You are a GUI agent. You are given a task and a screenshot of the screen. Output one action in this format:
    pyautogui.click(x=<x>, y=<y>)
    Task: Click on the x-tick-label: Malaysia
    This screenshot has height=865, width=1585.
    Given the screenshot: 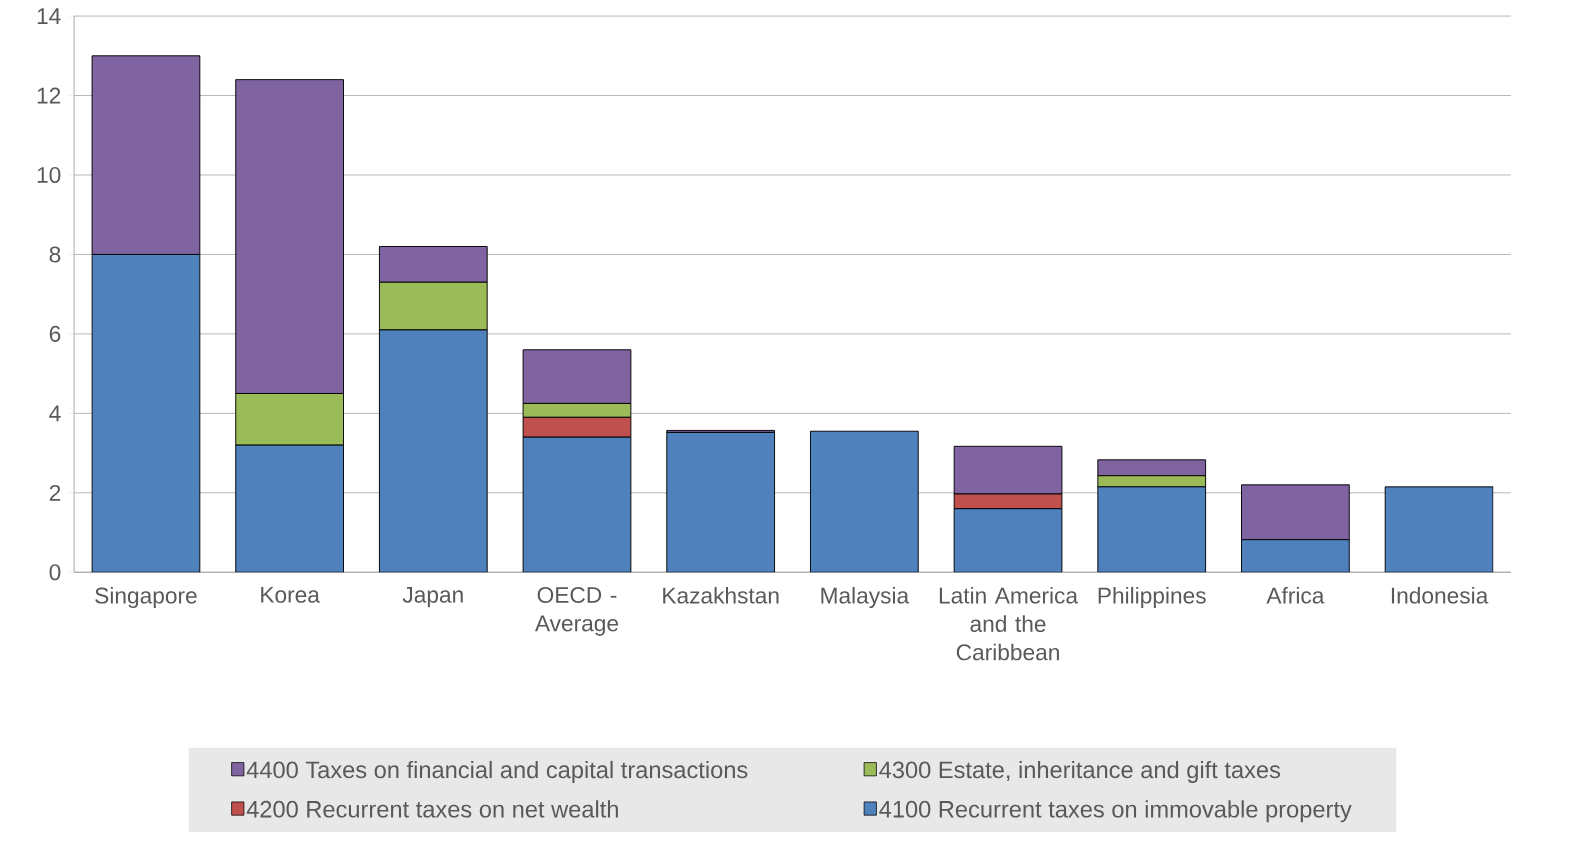 What is the action you would take?
    pyautogui.click(x=865, y=598)
    